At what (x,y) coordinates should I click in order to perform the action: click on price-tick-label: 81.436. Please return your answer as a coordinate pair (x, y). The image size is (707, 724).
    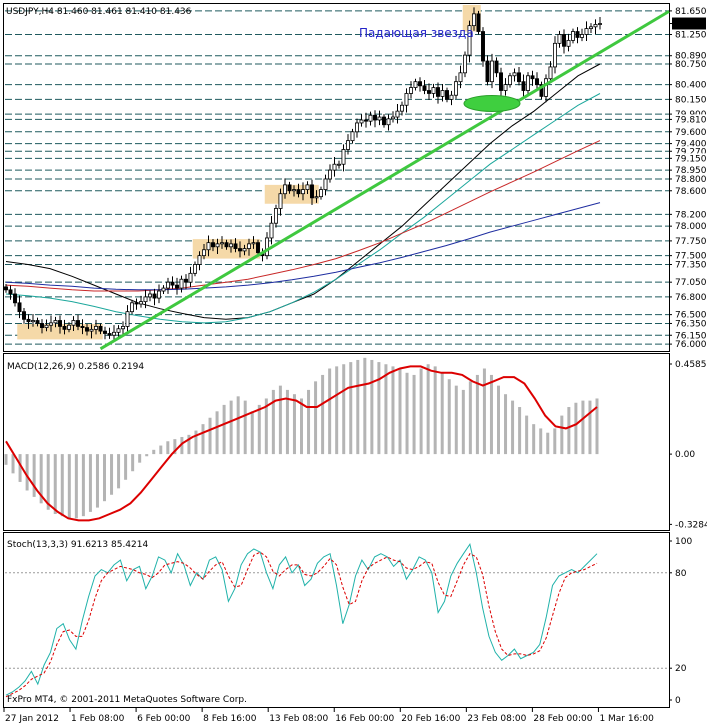
    Looking at the image, I should click on (691, 25).